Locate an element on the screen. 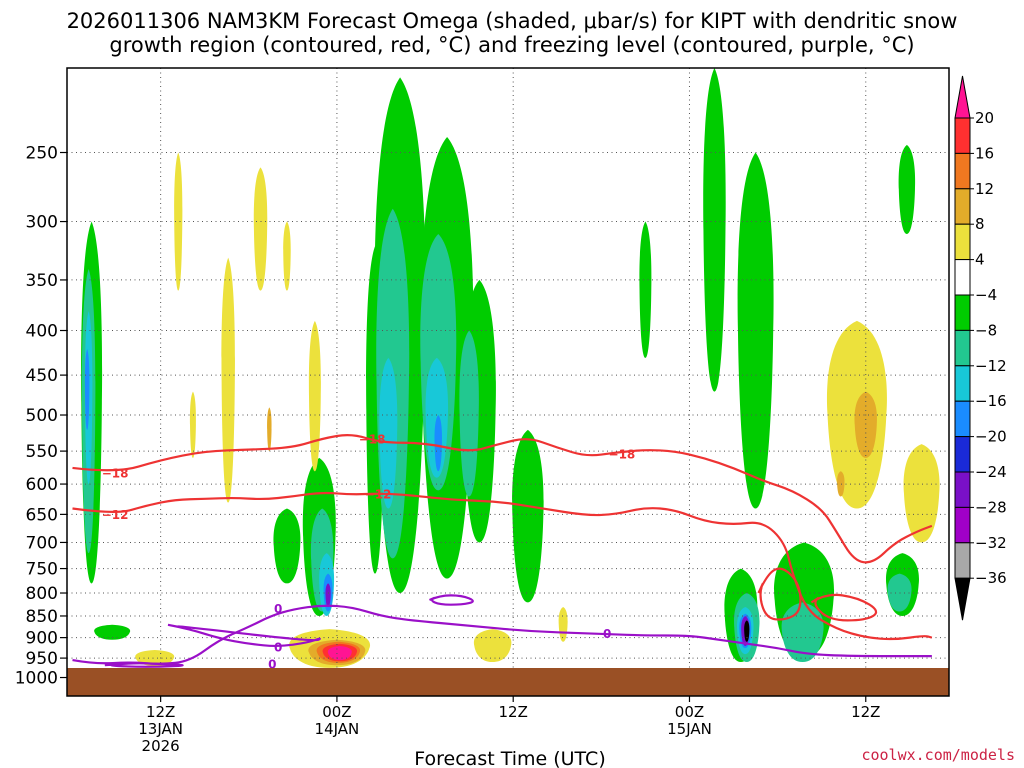  colorbar-label: −12 is located at coordinates (991, 366).